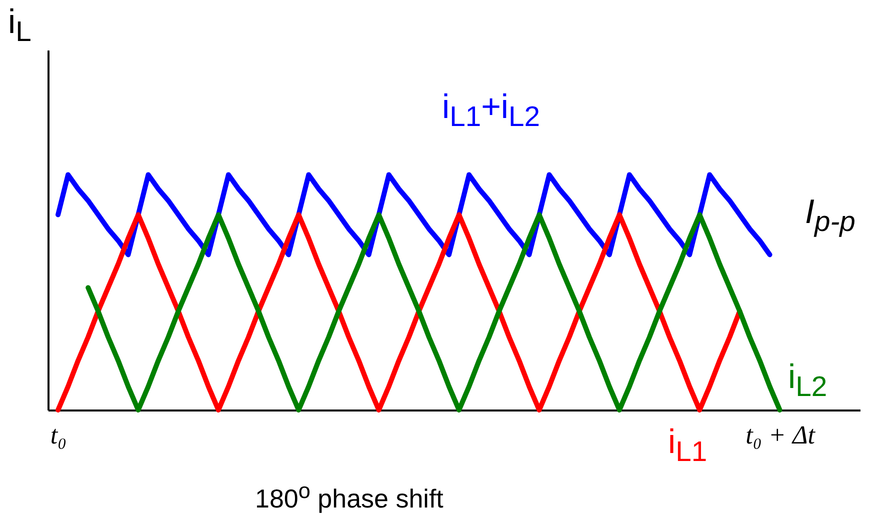 This screenshot has height=518, width=877. What do you see at coordinates (491, 110) in the screenshot?
I see `series-label: i$_{L1}$+i$_{L2}$` at bounding box center [491, 110].